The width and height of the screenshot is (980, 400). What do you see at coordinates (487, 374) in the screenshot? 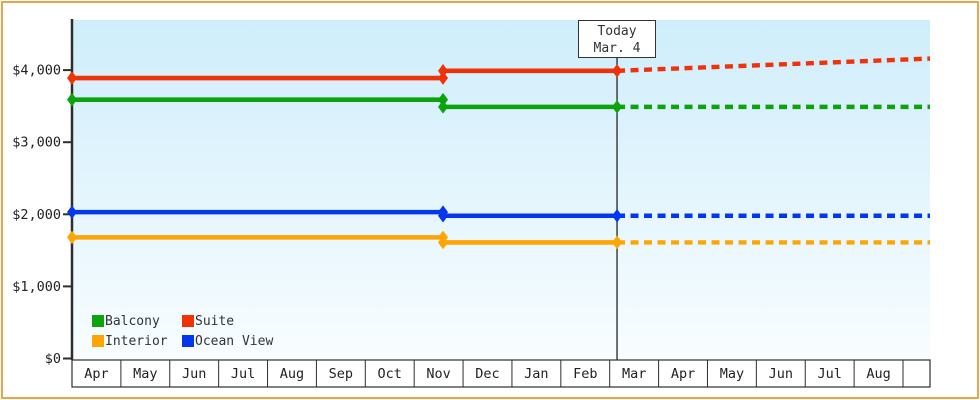
I see `month-label: Dec` at bounding box center [487, 374].